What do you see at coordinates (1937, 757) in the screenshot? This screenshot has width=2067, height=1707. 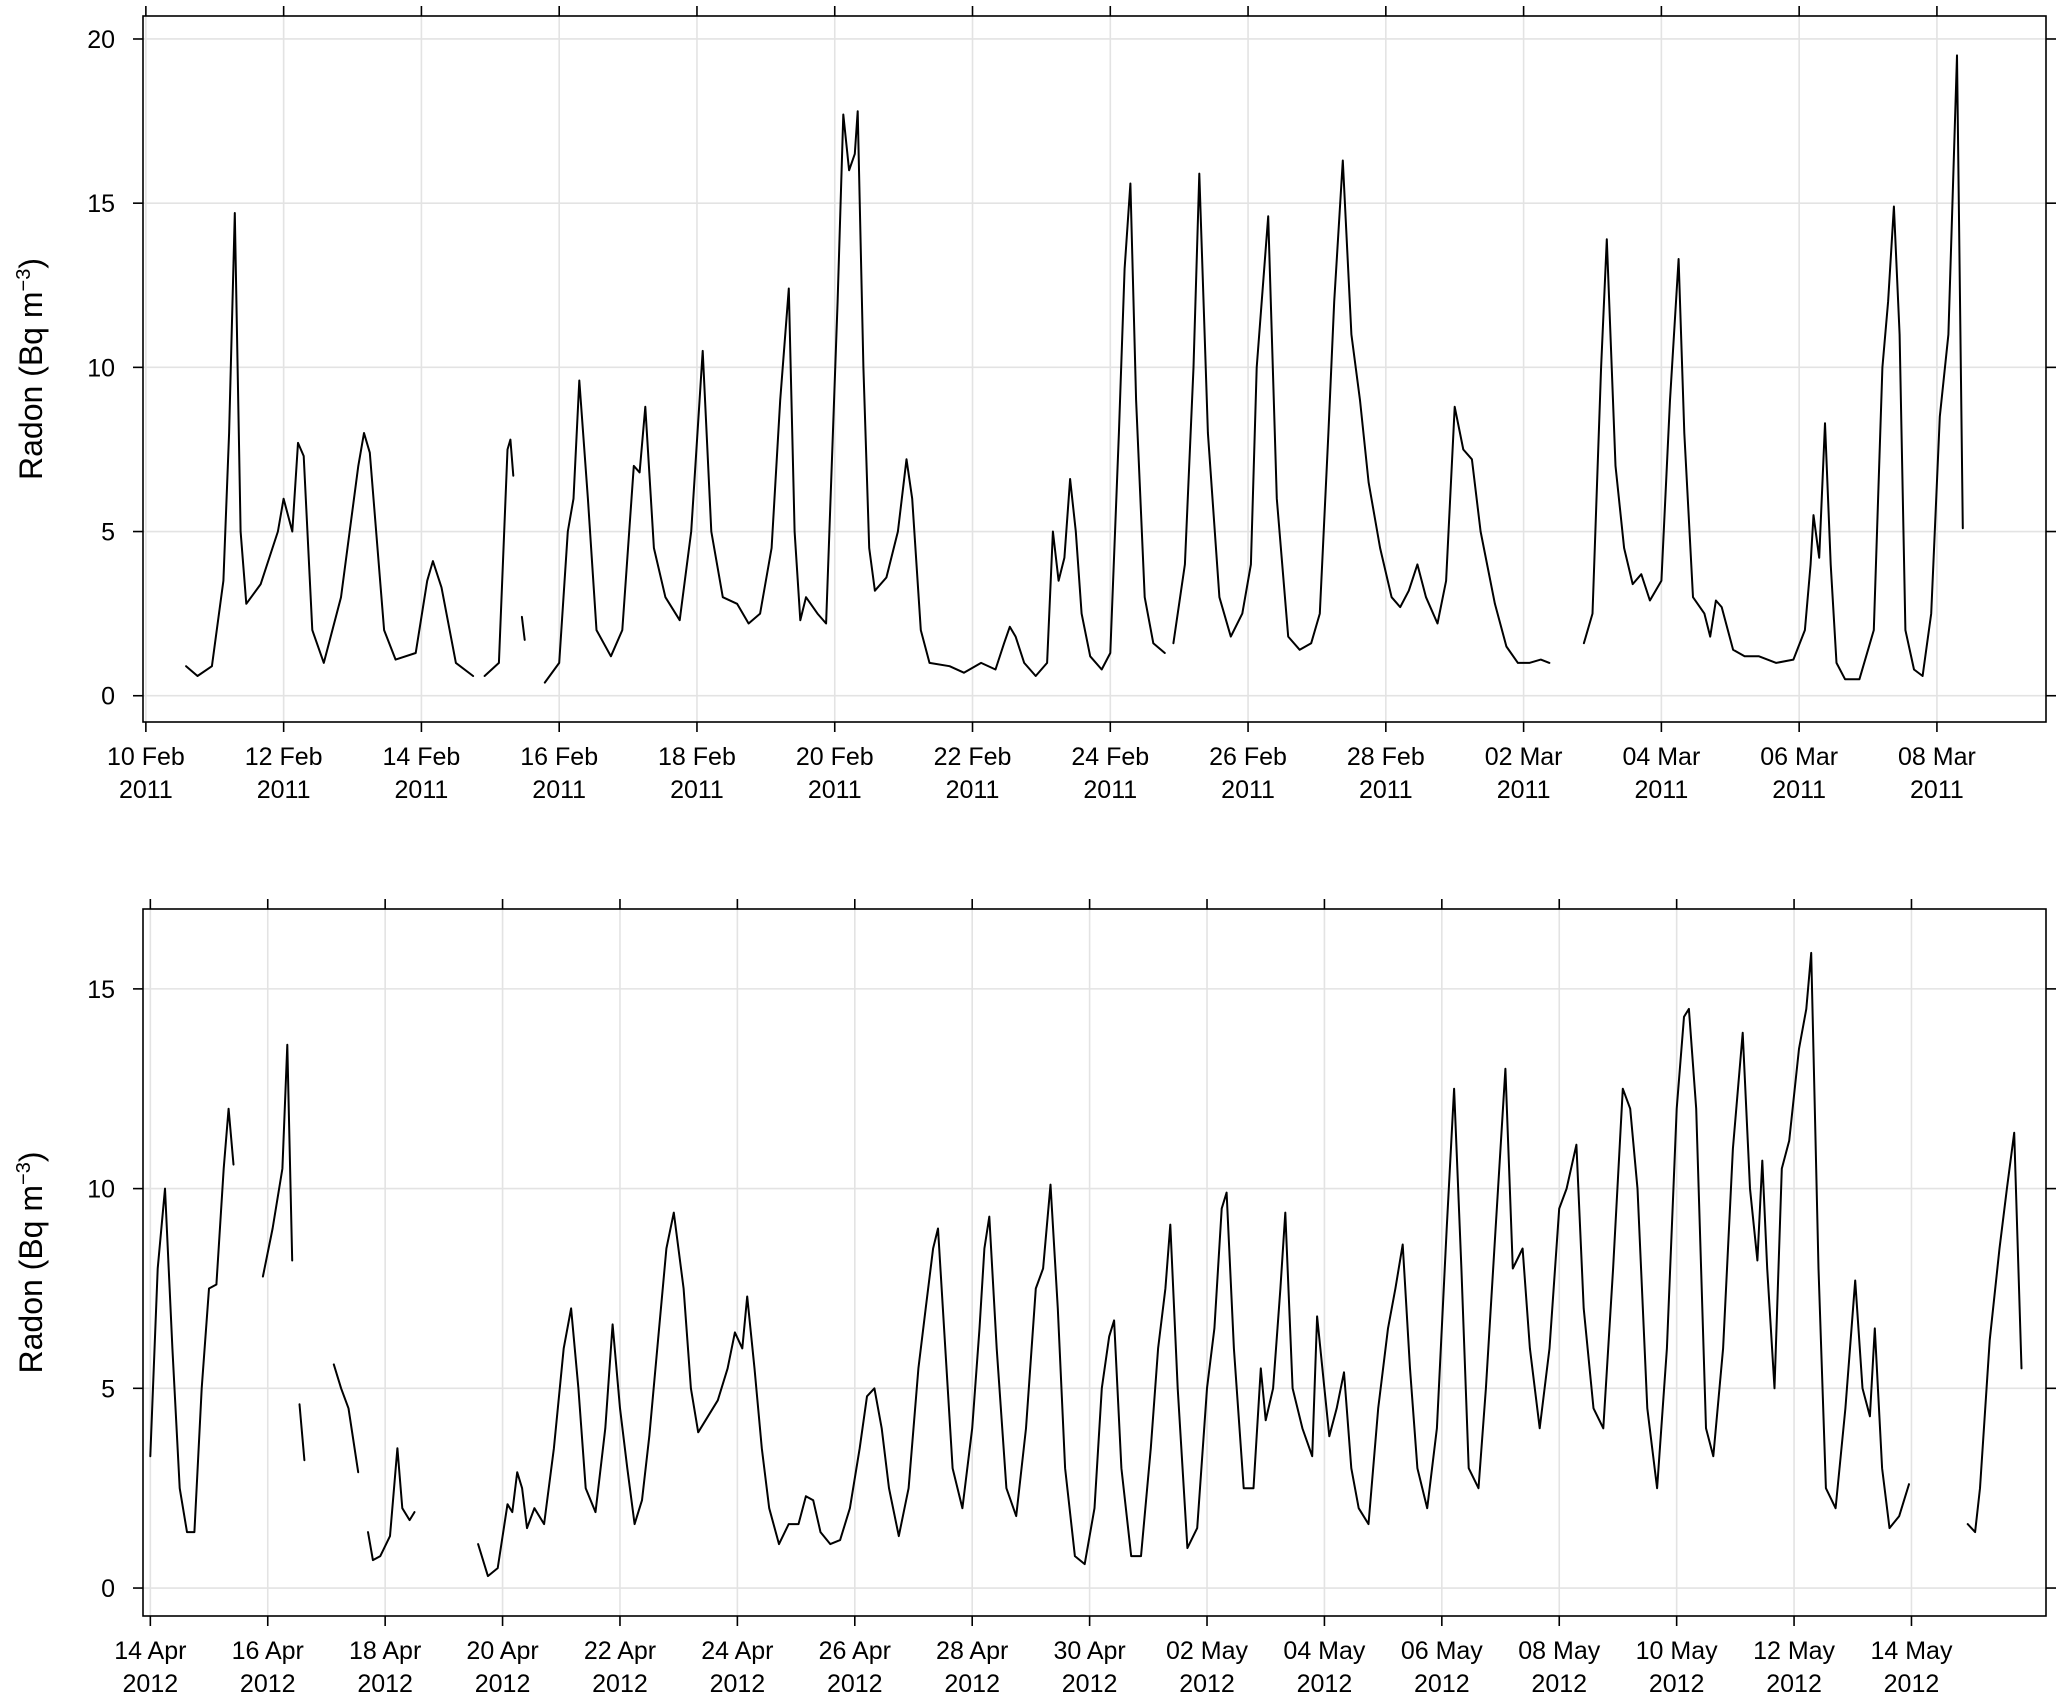 I see `x-tick-label-line1: 08 Mar` at bounding box center [1937, 757].